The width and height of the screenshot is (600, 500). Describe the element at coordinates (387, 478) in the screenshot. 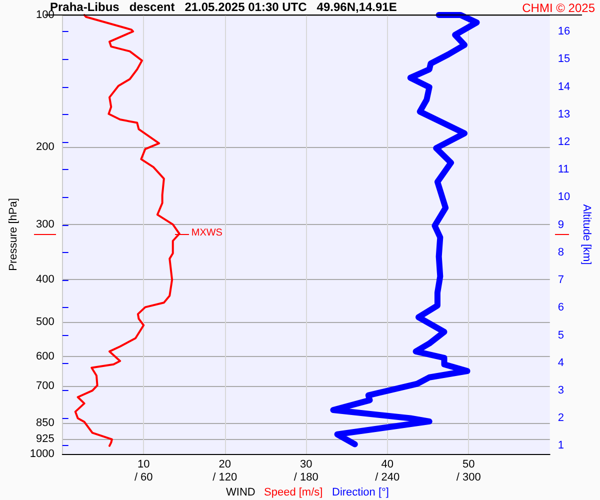

I see `x2-tick-label: / 240` at that location.